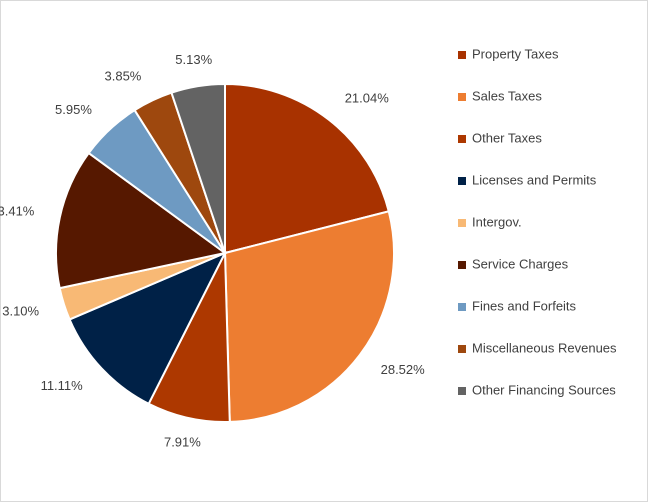 The height and width of the screenshot is (502, 648). Describe the element at coordinates (544, 389) in the screenshot. I see `legend-label: Other Financing Sources` at that location.